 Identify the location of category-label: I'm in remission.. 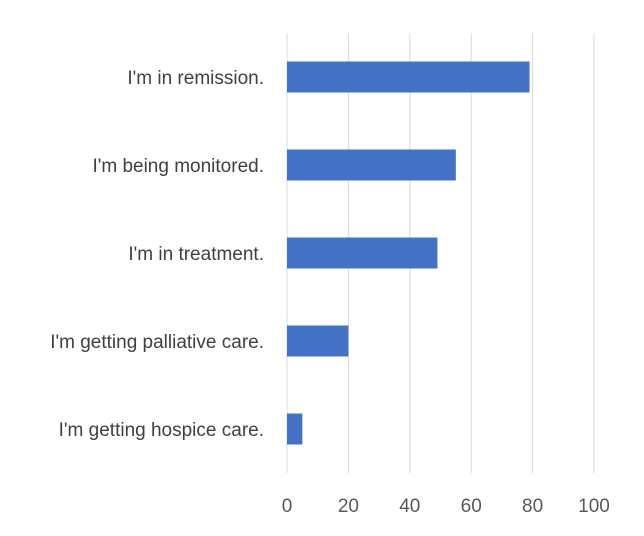
(195, 78).